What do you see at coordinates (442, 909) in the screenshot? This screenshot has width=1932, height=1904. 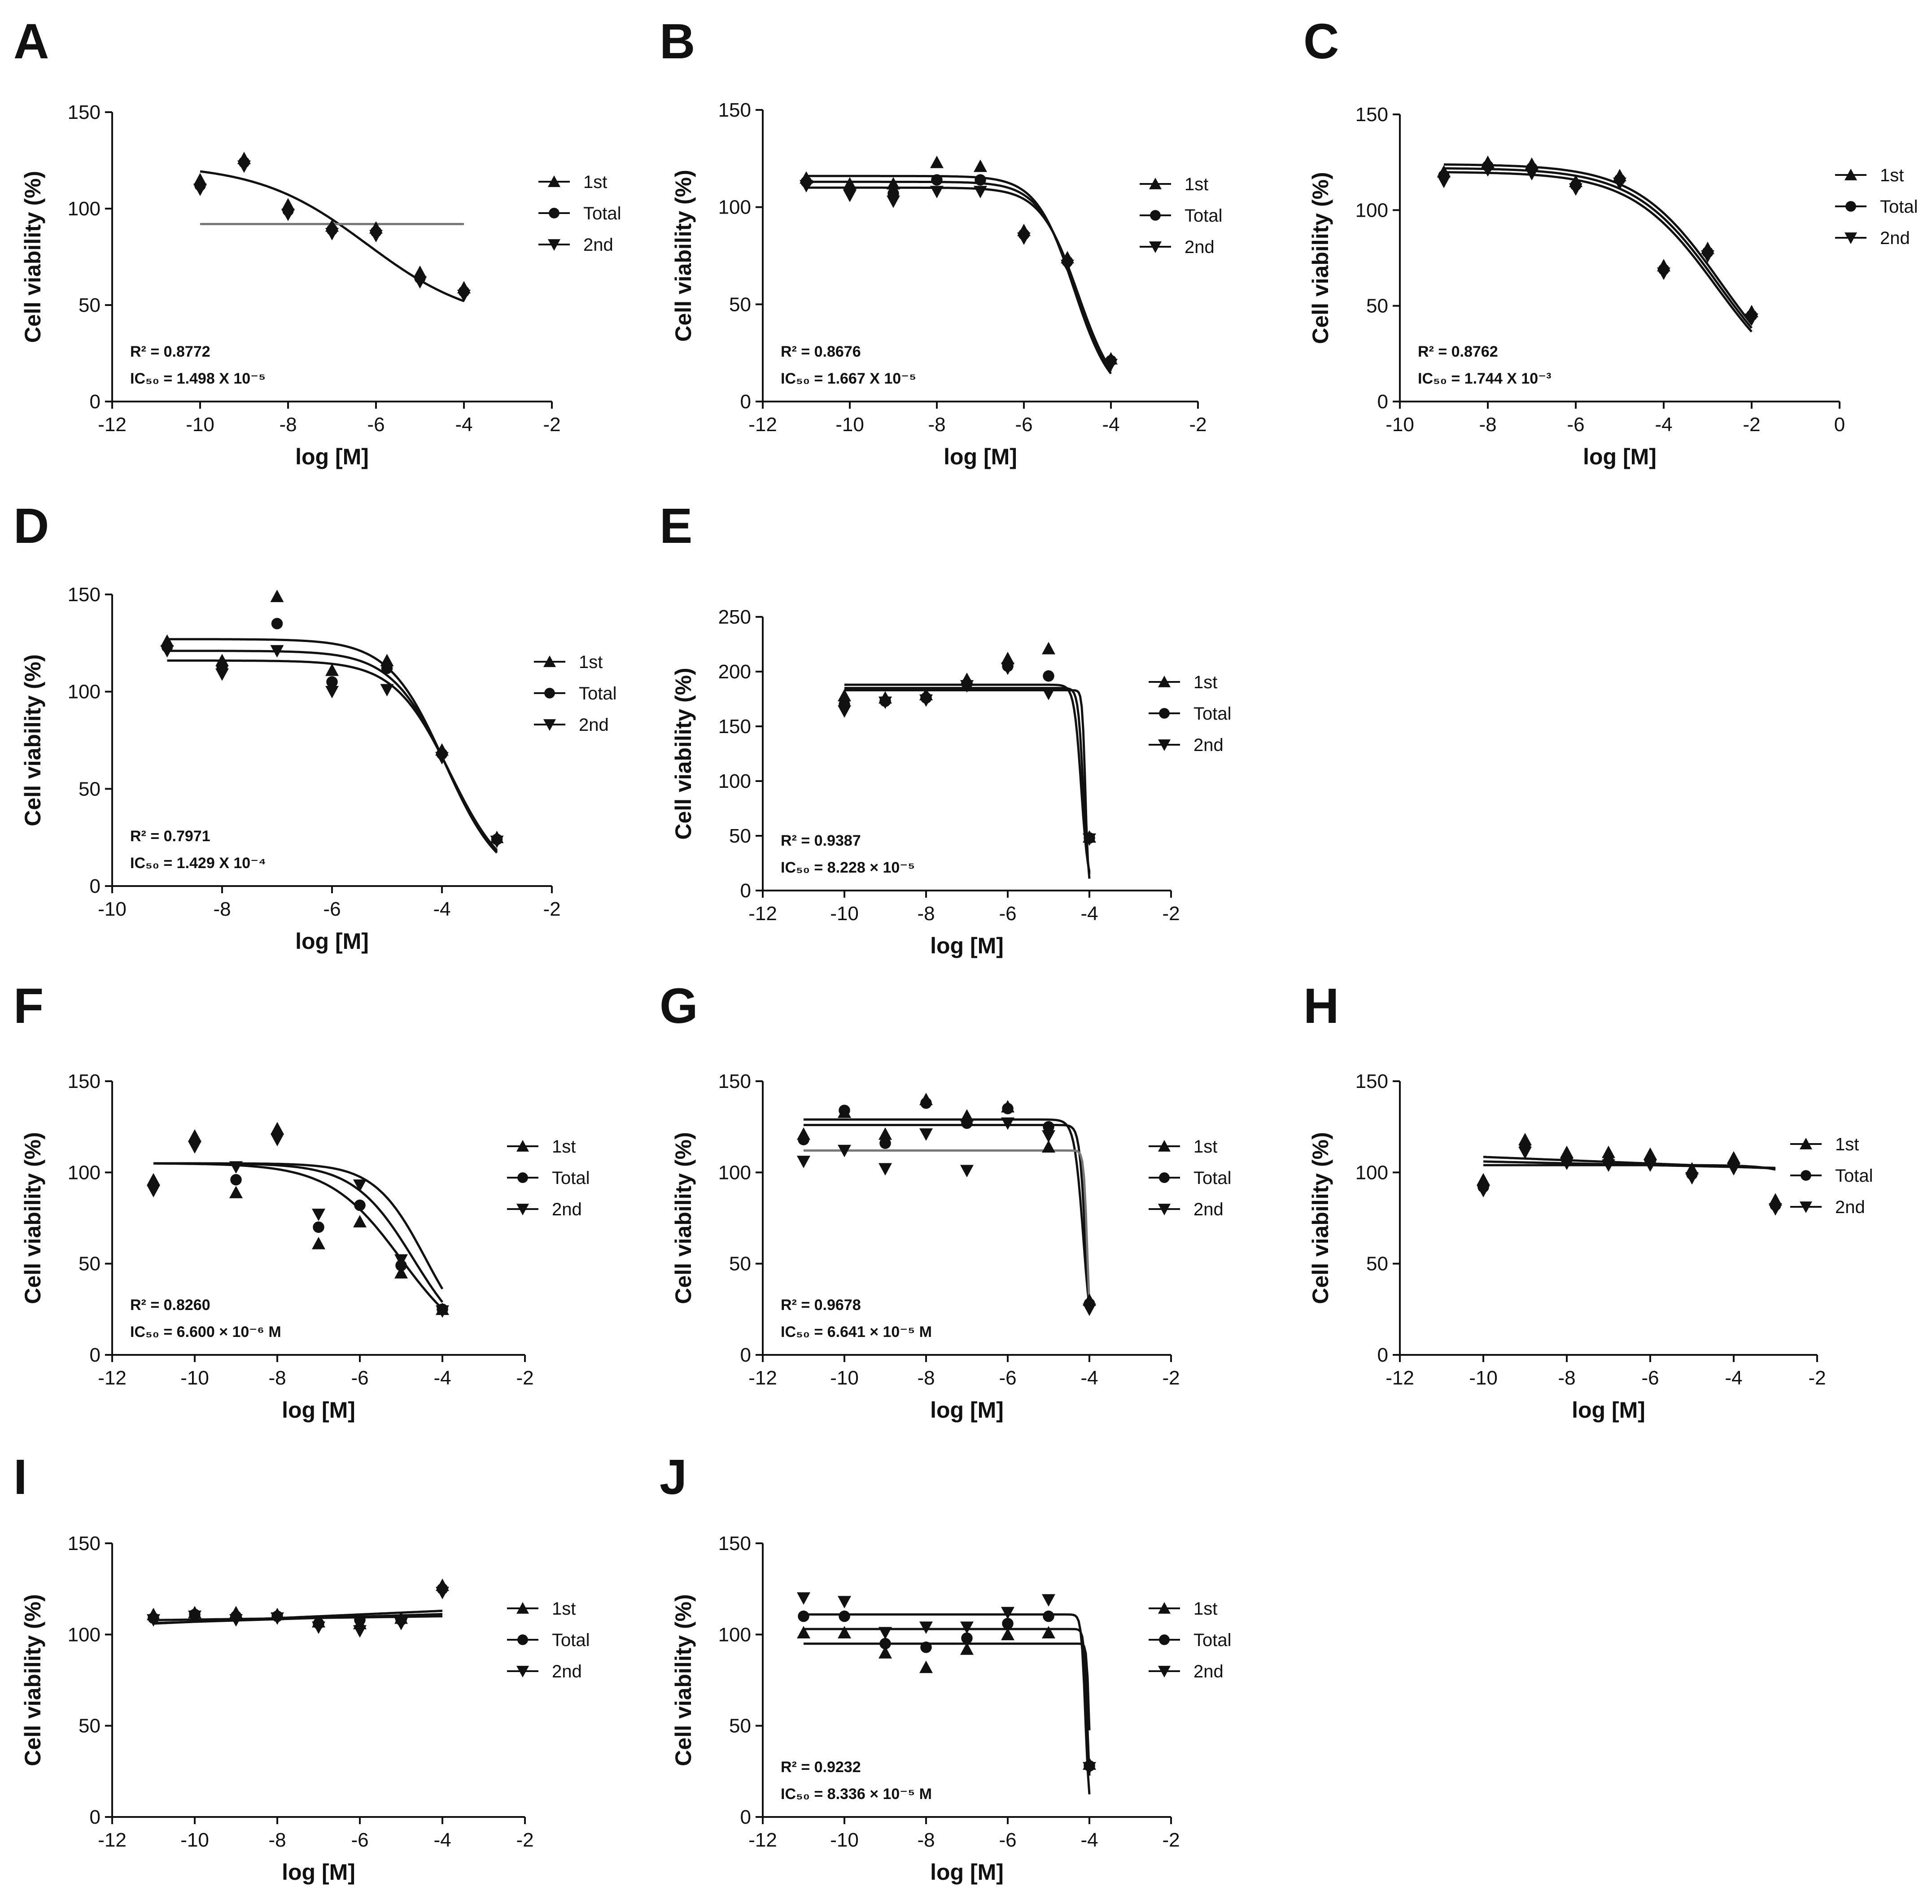 I see `panel-d-x-tick-label: -4` at bounding box center [442, 909].